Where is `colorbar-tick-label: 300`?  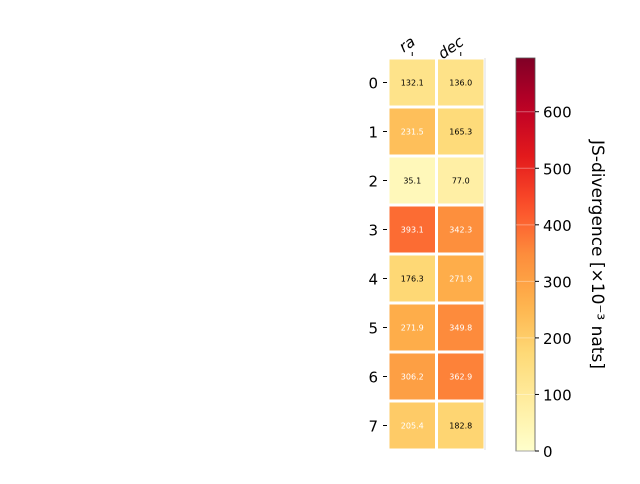
colorbar-tick-label: 300 is located at coordinates (557, 282).